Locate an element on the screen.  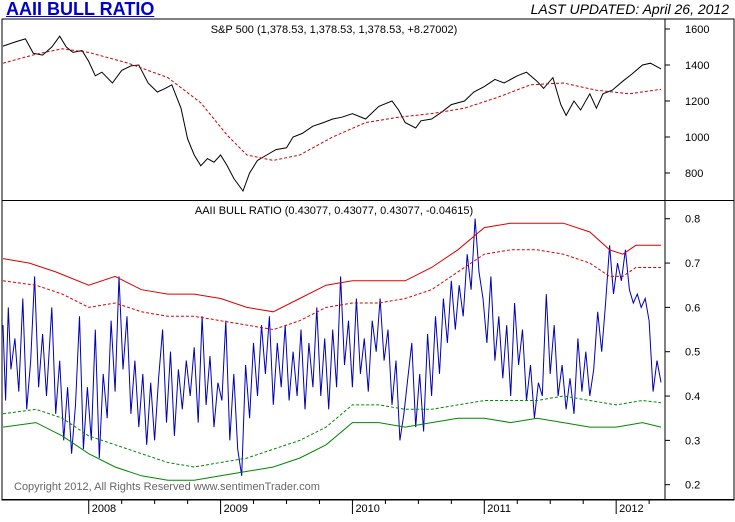
bull-ratio-y-tick-label: 0.3 is located at coordinates (692, 441).